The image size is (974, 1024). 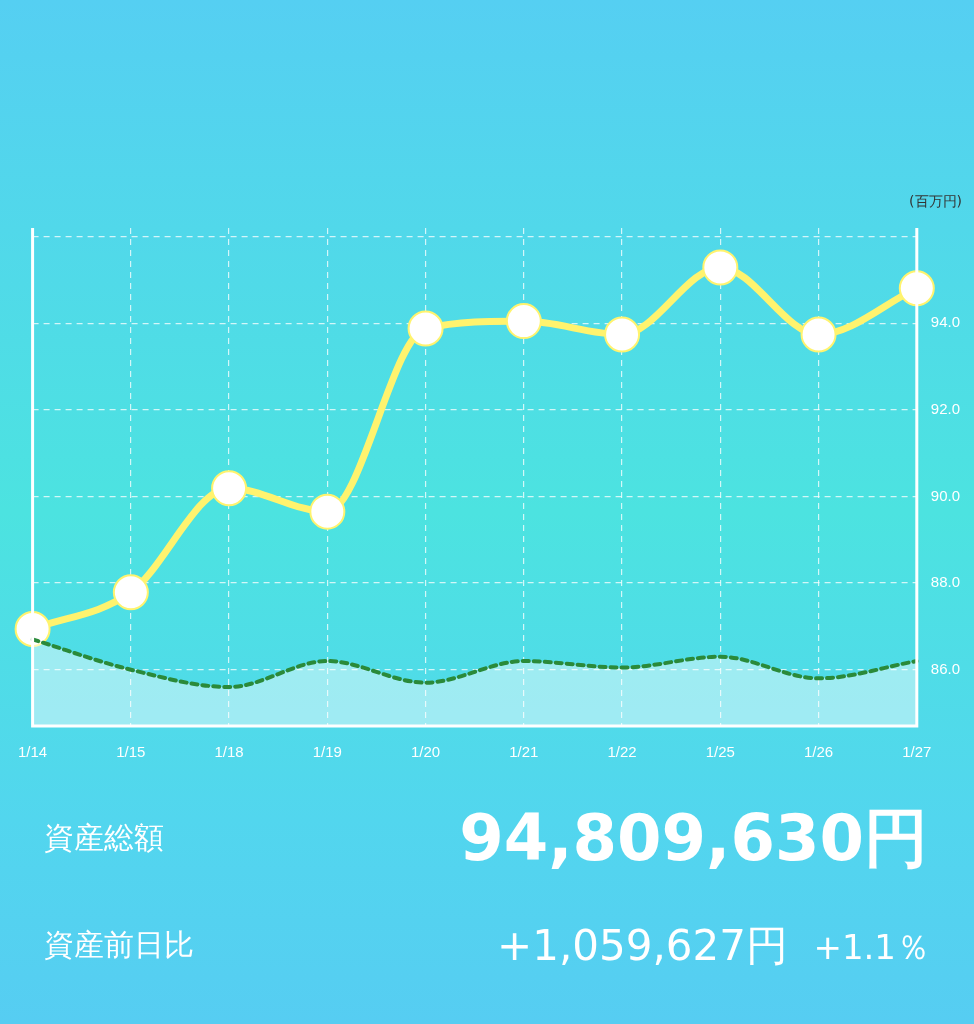 I want to click on x-tick-label: 1/20, so click(x=425, y=752).